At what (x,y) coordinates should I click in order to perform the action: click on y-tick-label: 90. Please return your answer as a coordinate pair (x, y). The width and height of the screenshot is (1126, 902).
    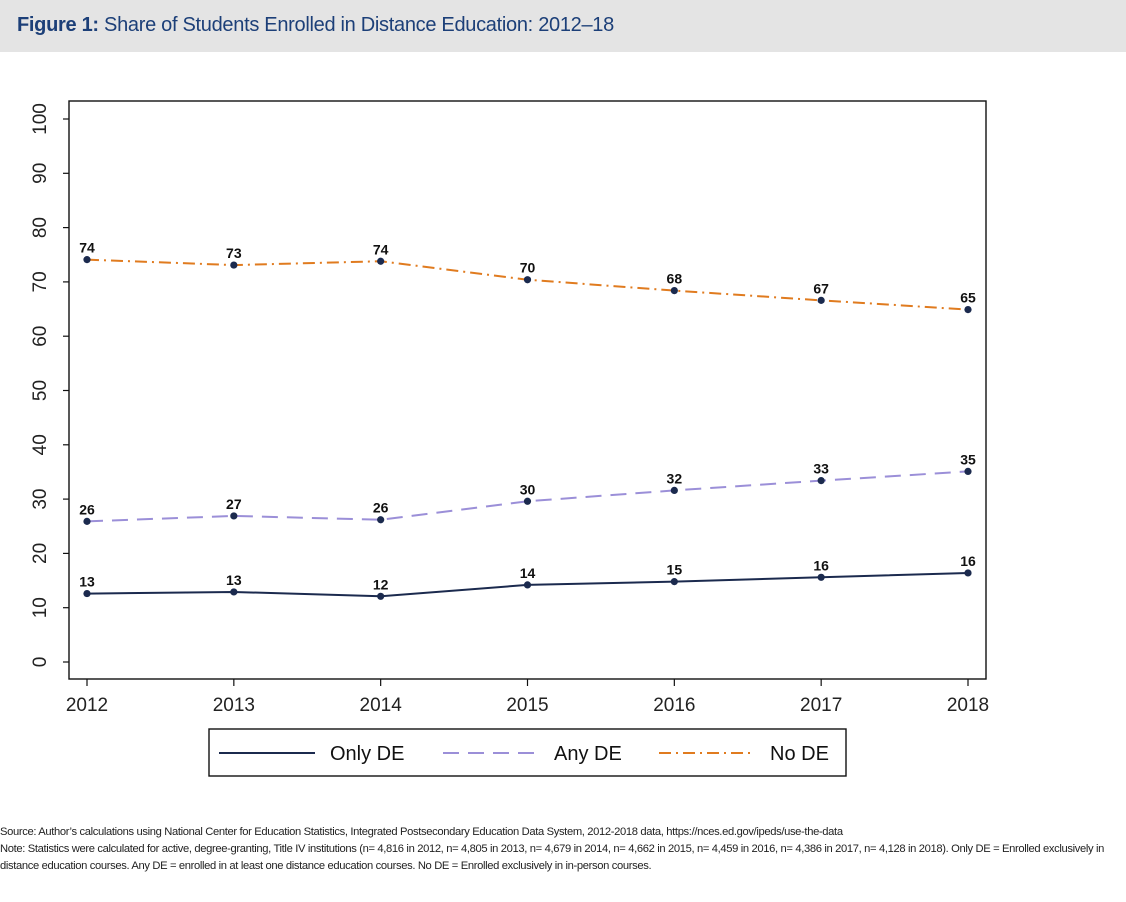
    Looking at the image, I should click on (40, 173).